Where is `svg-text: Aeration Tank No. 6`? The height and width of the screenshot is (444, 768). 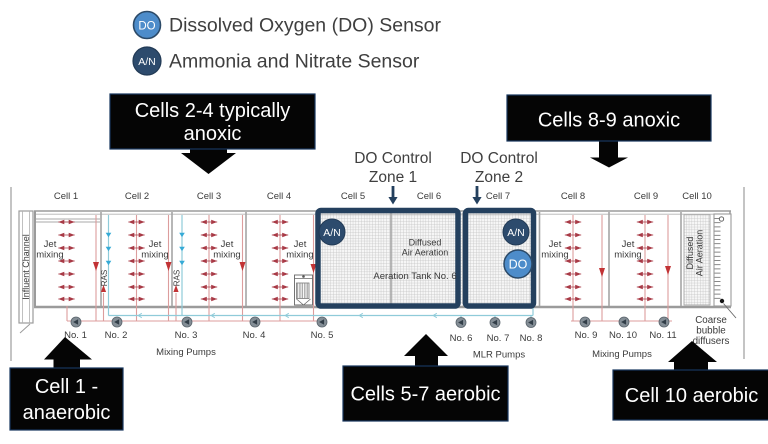
svg-text: Aeration Tank No. 6 is located at coordinates (414, 276).